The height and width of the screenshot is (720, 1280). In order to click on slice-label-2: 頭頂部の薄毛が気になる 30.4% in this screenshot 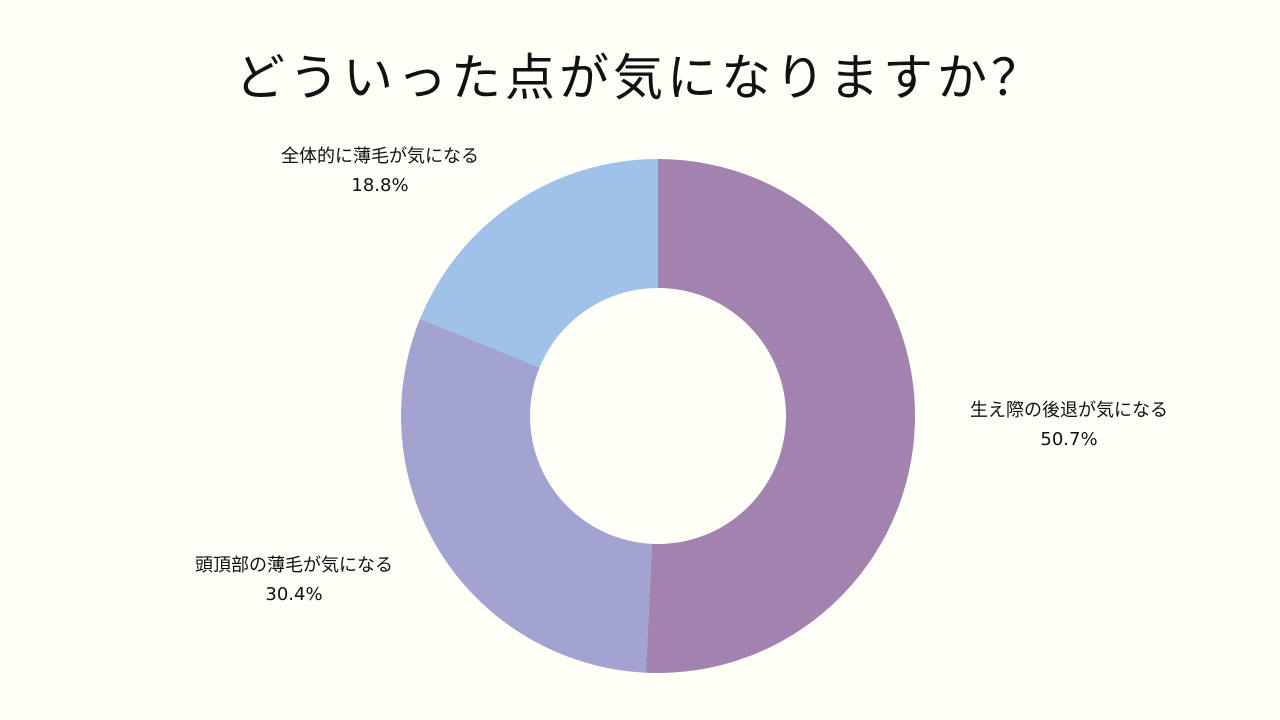, I will do `click(294, 580)`.